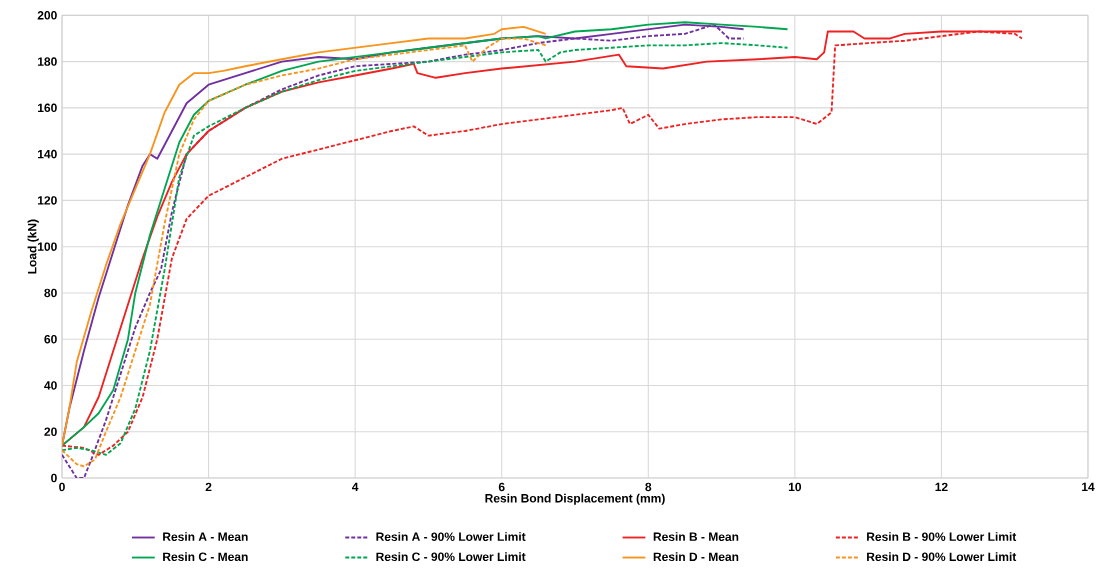 The image size is (1100, 578). Describe the element at coordinates (47, 200) in the screenshot. I see `y-tick-label: 120` at that location.